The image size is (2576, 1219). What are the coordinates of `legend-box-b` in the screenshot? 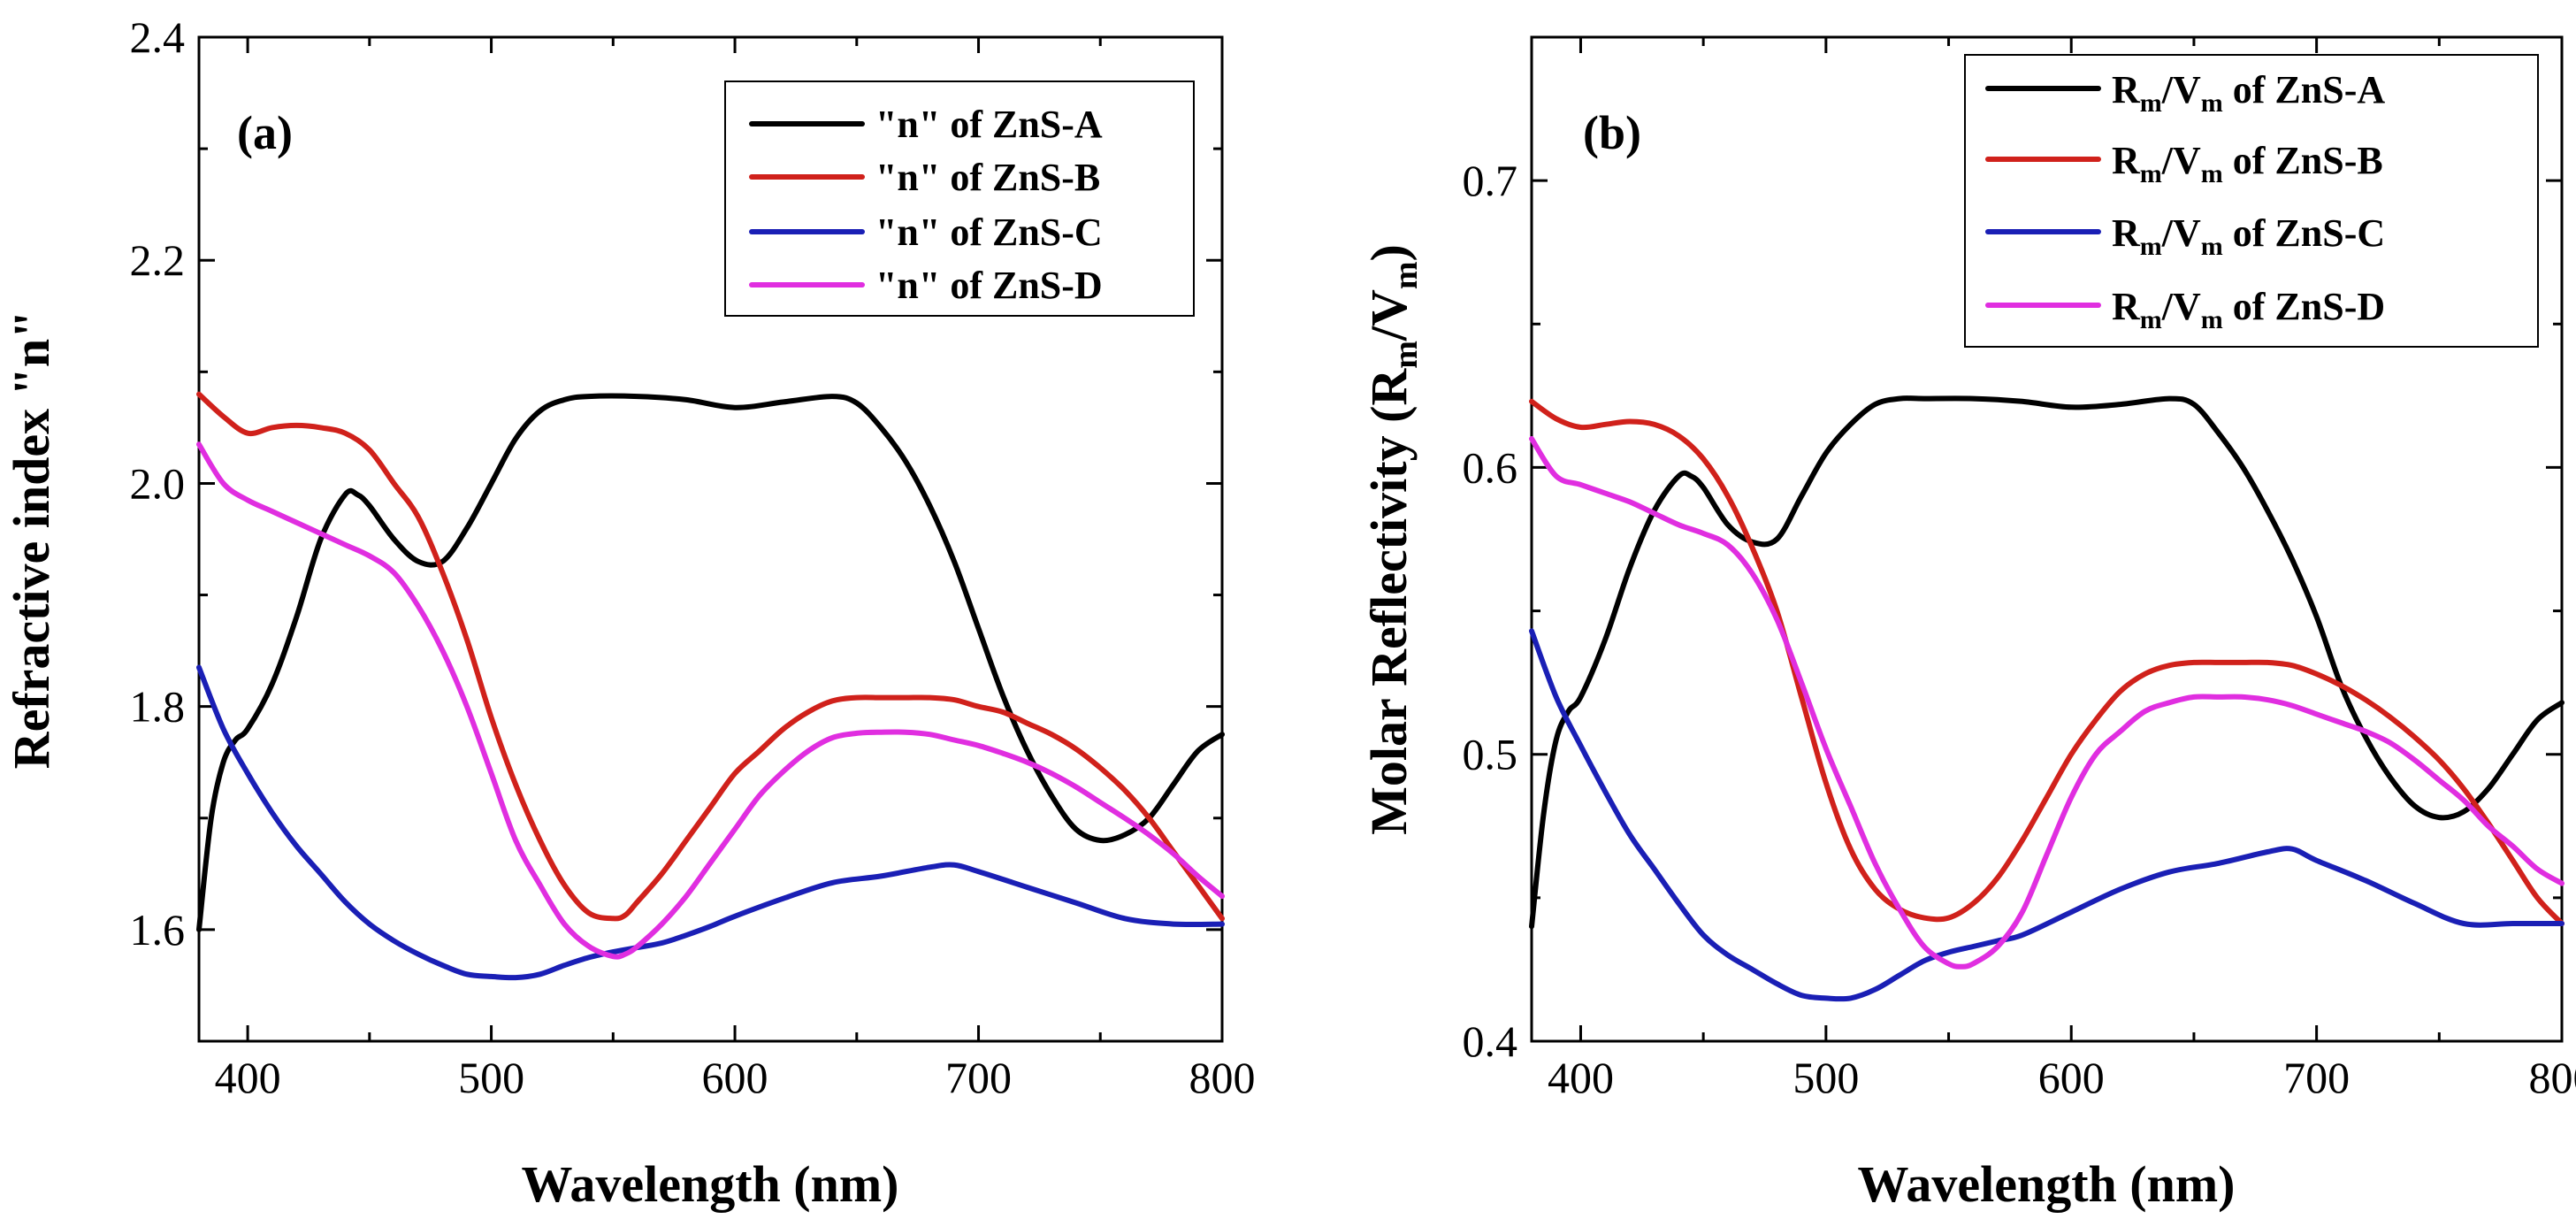 It's located at (2251, 201).